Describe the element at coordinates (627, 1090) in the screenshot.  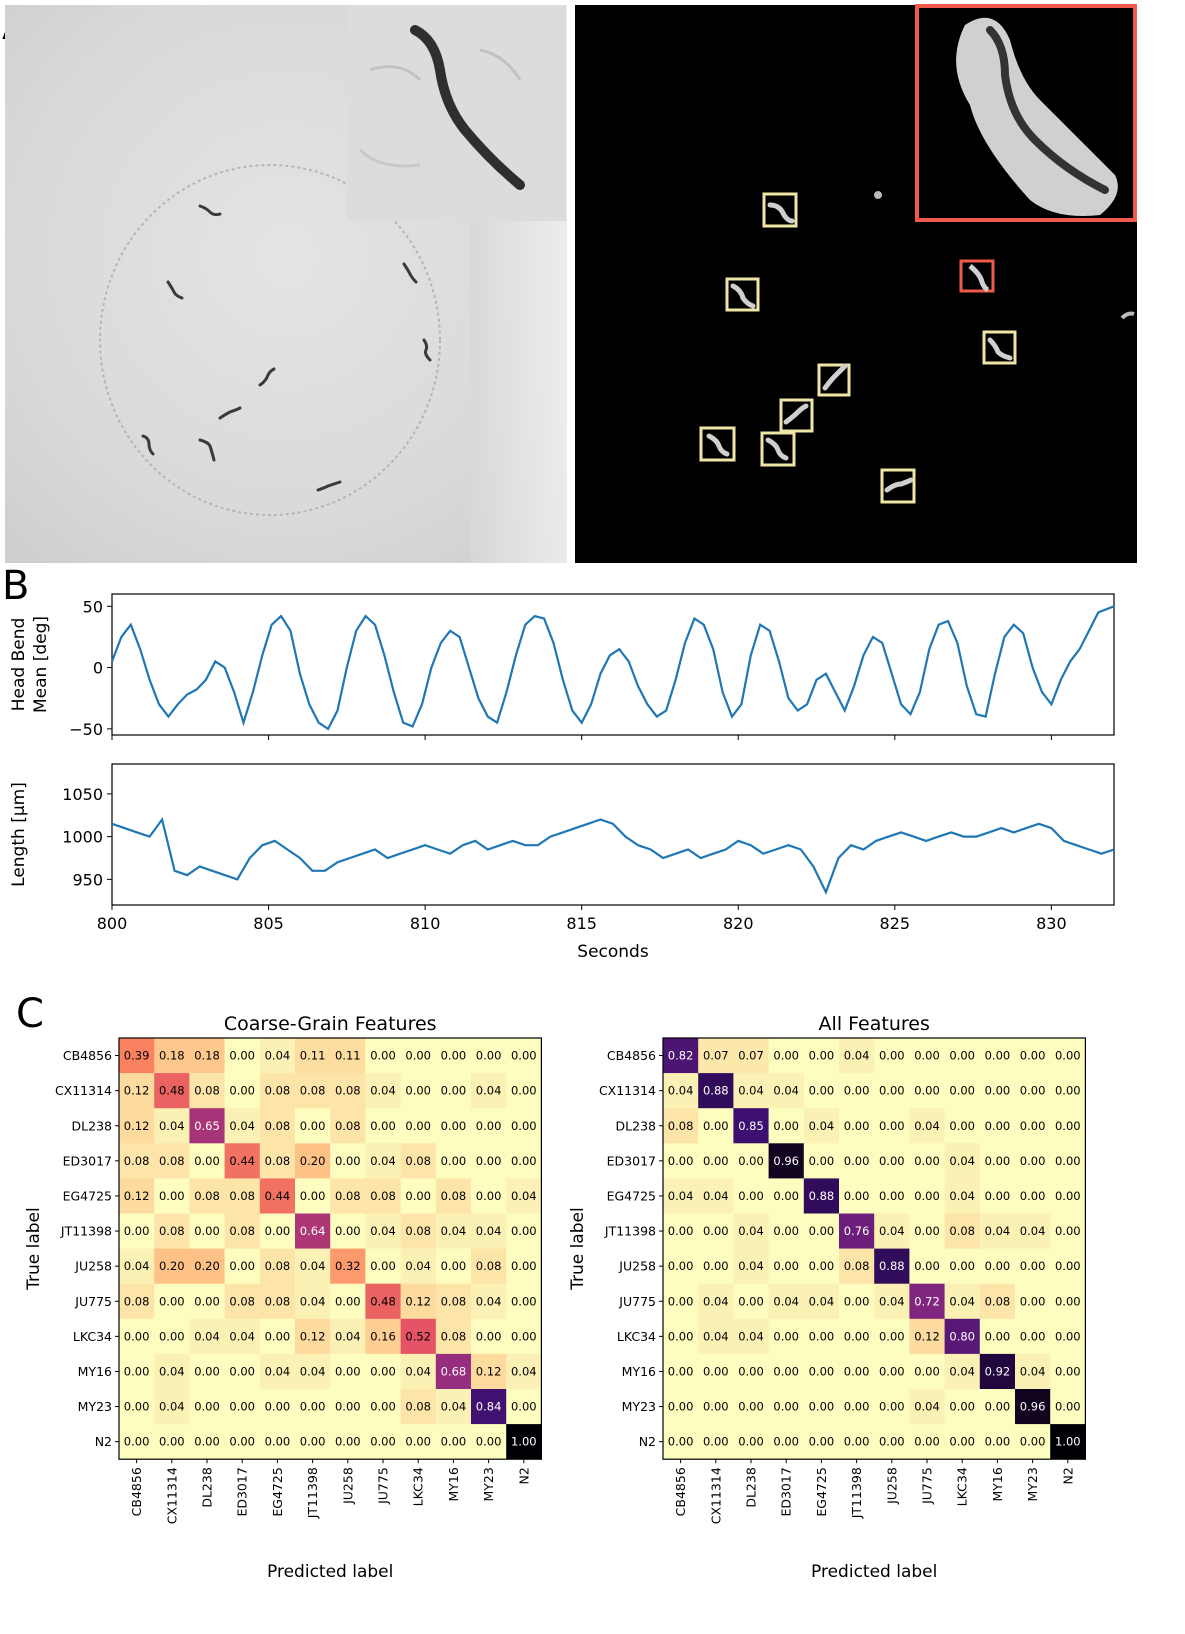
I see `row-label: CX11314` at that location.